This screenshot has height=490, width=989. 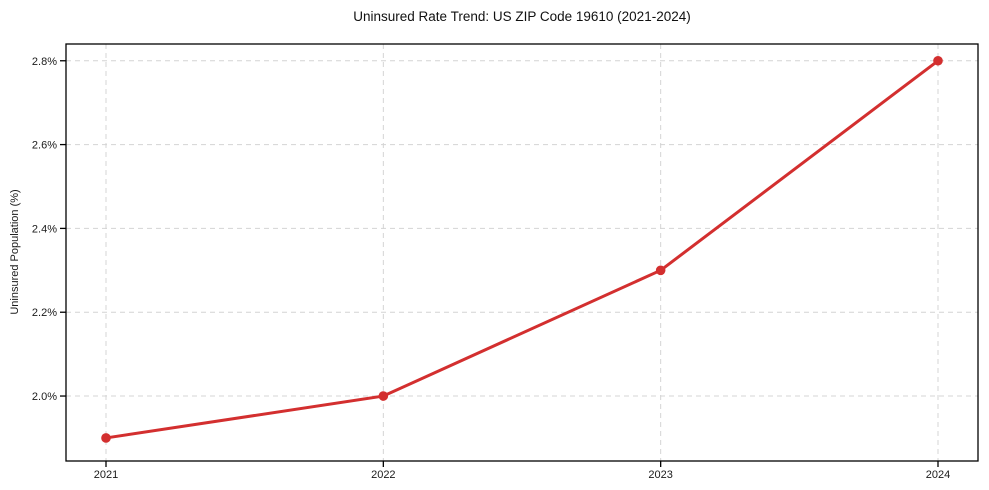 What do you see at coordinates (44, 313) in the screenshot?
I see `y-tick-label: 2.2%` at bounding box center [44, 313].